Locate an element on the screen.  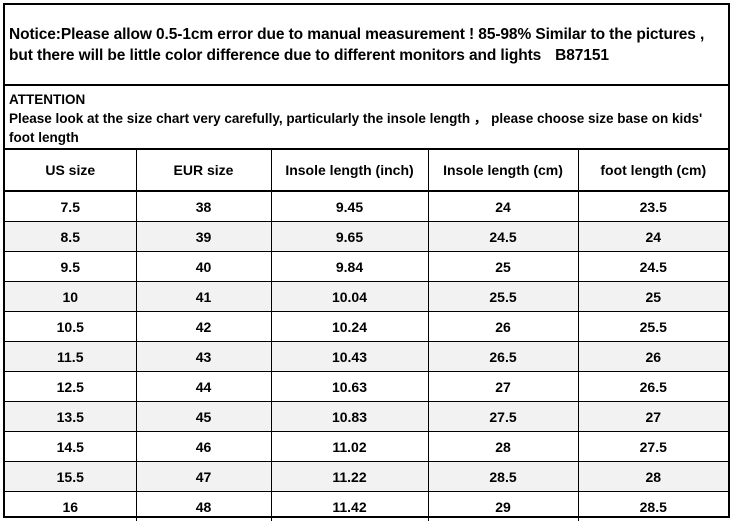
insole-cm-cell: 25 is located at coordinates (503, 266).